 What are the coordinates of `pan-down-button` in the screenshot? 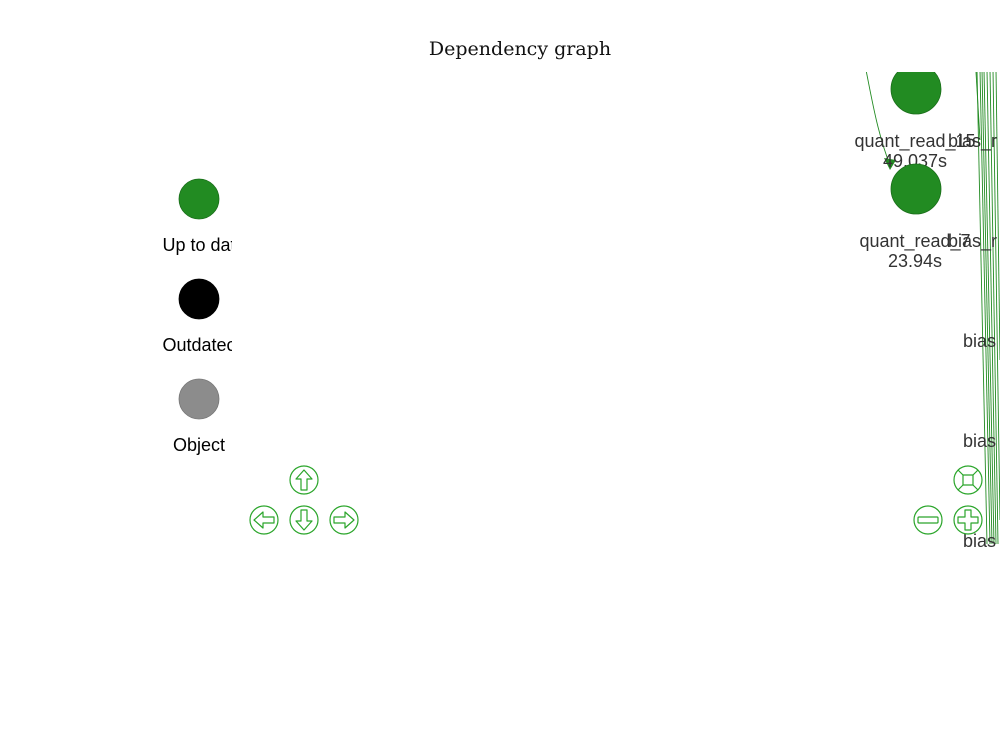 It's located at (304, 520).